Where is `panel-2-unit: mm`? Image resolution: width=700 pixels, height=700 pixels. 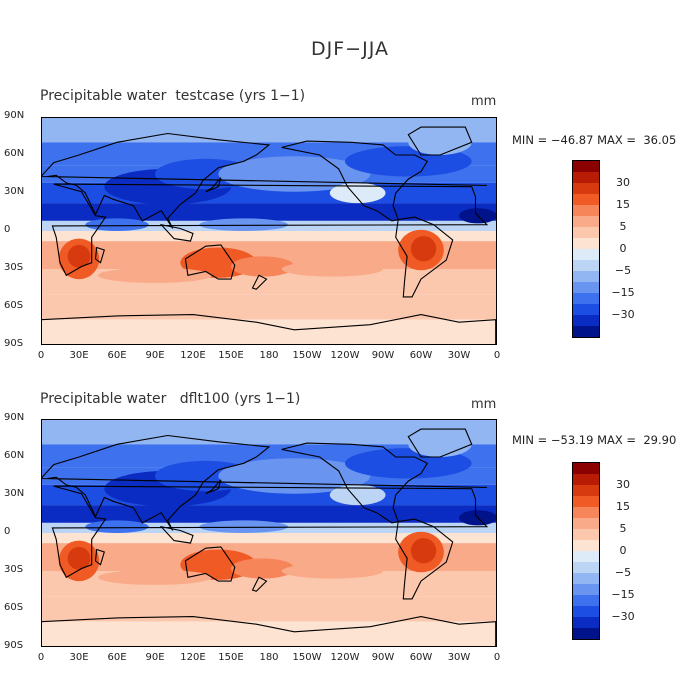 panel-2-unit: mm is located at coordinates (484, 404).